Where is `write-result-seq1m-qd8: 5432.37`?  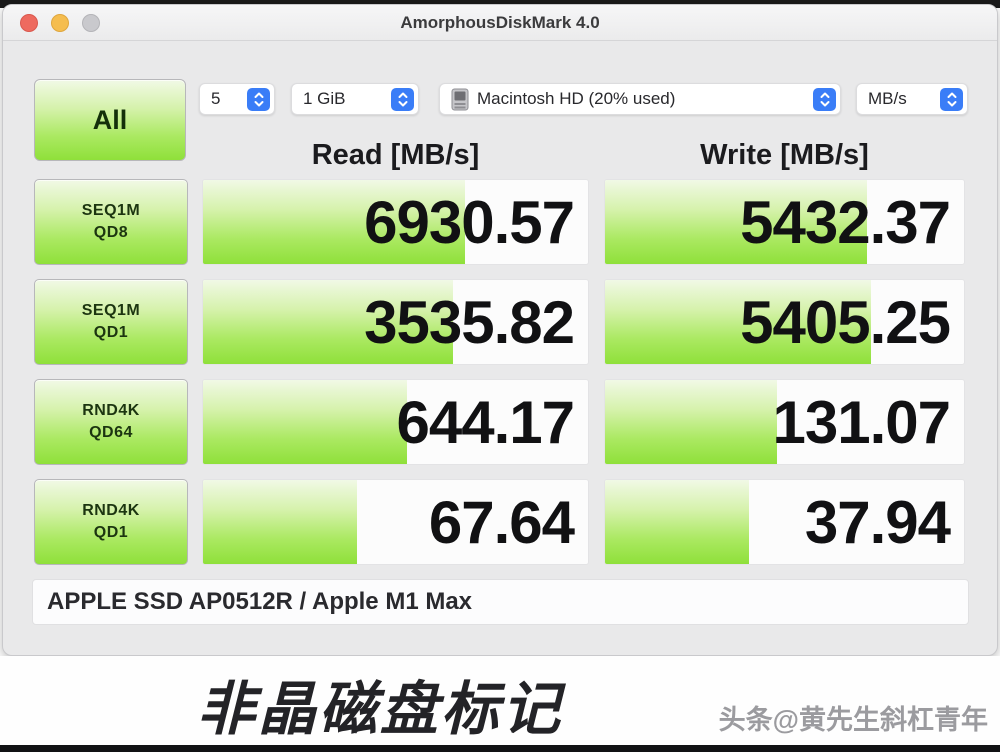 write-result-seq1m-qd8: 5432.37 is located at coordinates (784, 222).